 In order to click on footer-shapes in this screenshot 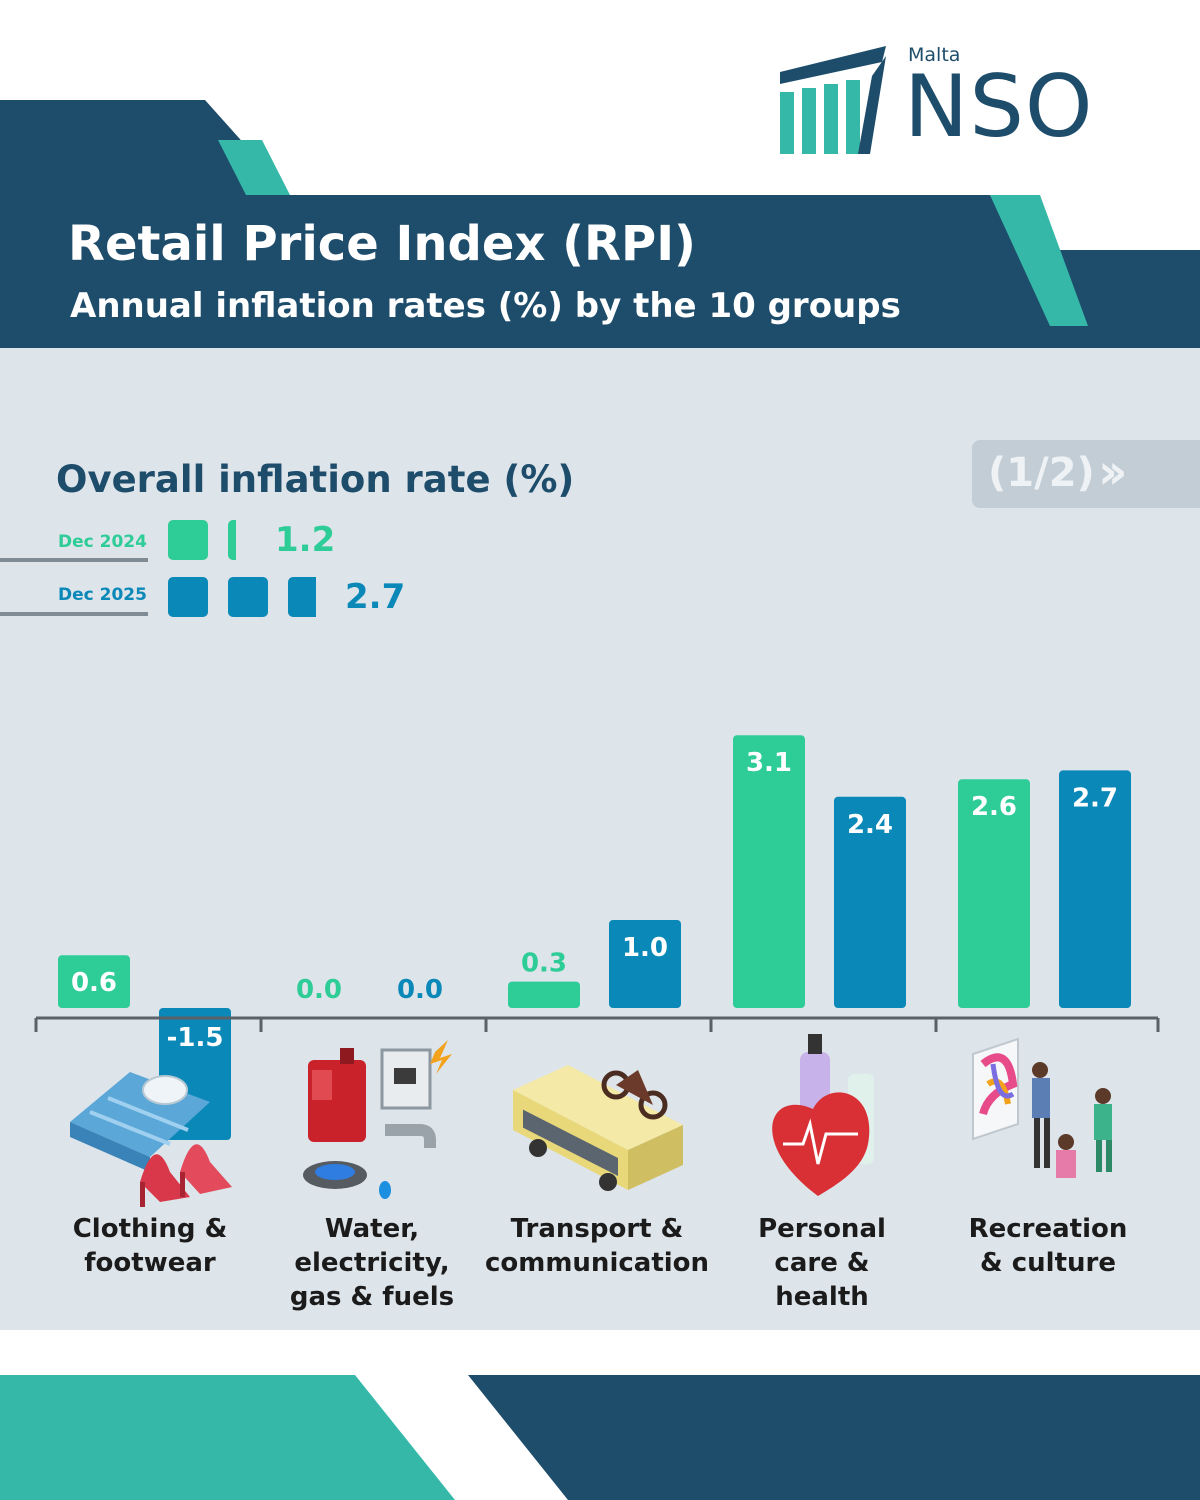, I will do `click(600, 1437)`.